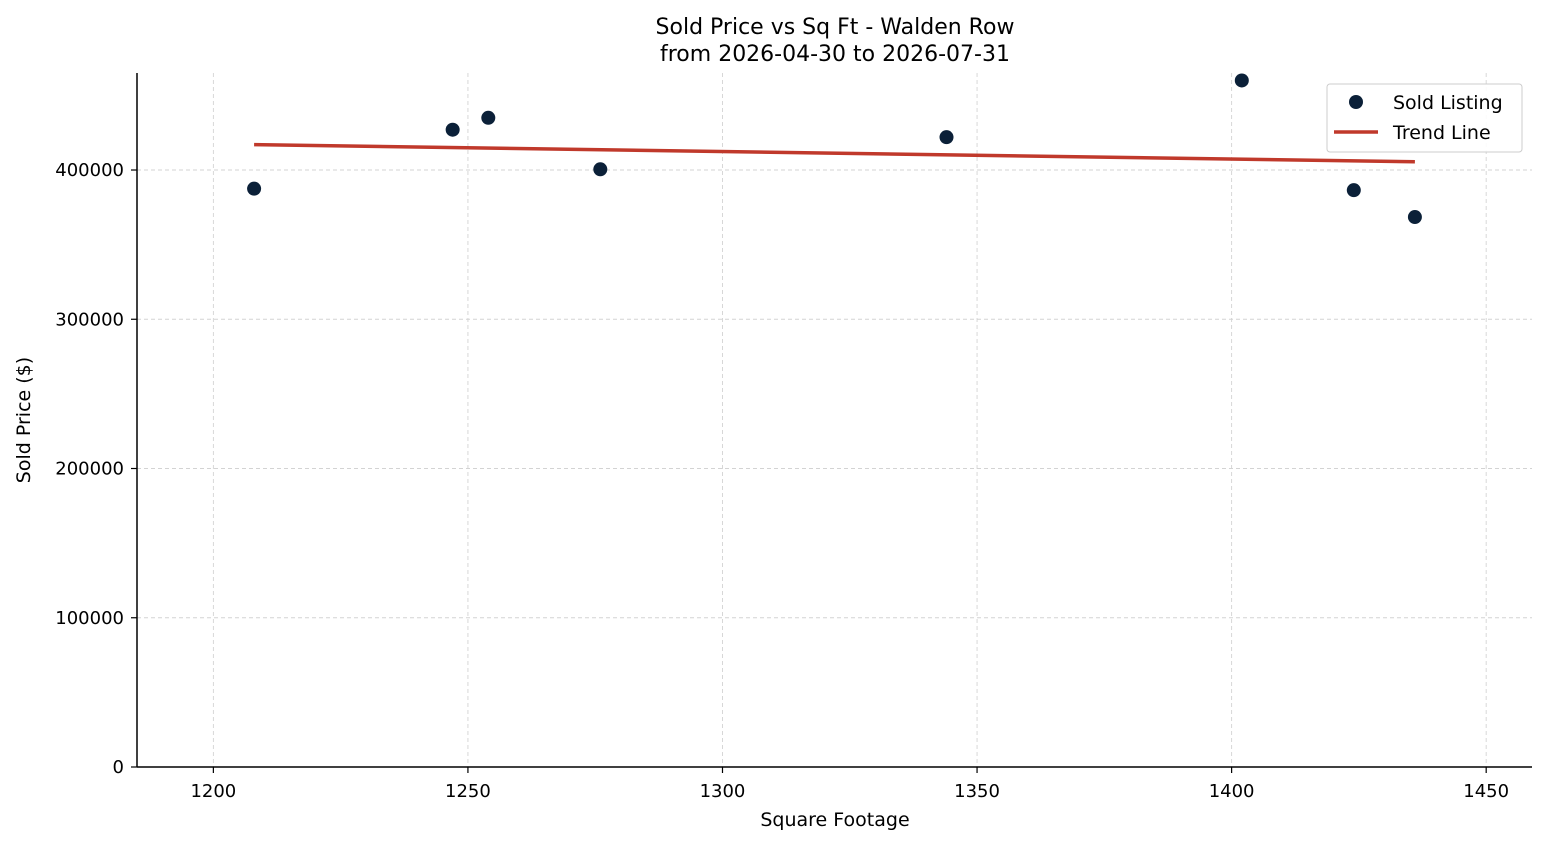 Image resolution: width=1547 pixels, height=845 pixels. Describe the element at coordinates (89, 319) in the screenshot. I see `y-tick-label: 300000` at that location.